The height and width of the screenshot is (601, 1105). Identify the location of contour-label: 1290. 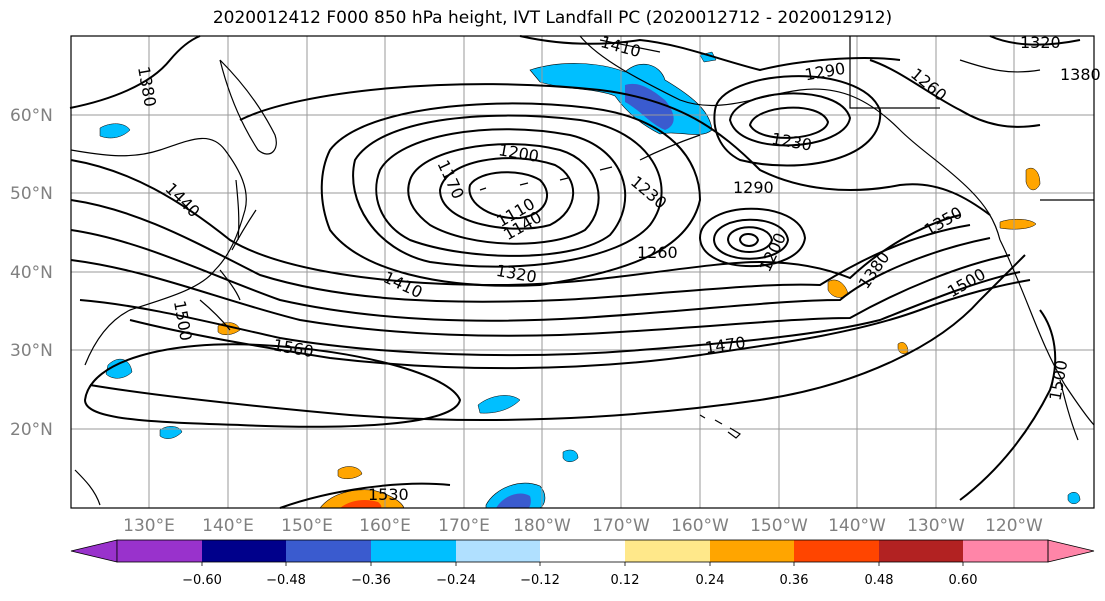
(753, 187).